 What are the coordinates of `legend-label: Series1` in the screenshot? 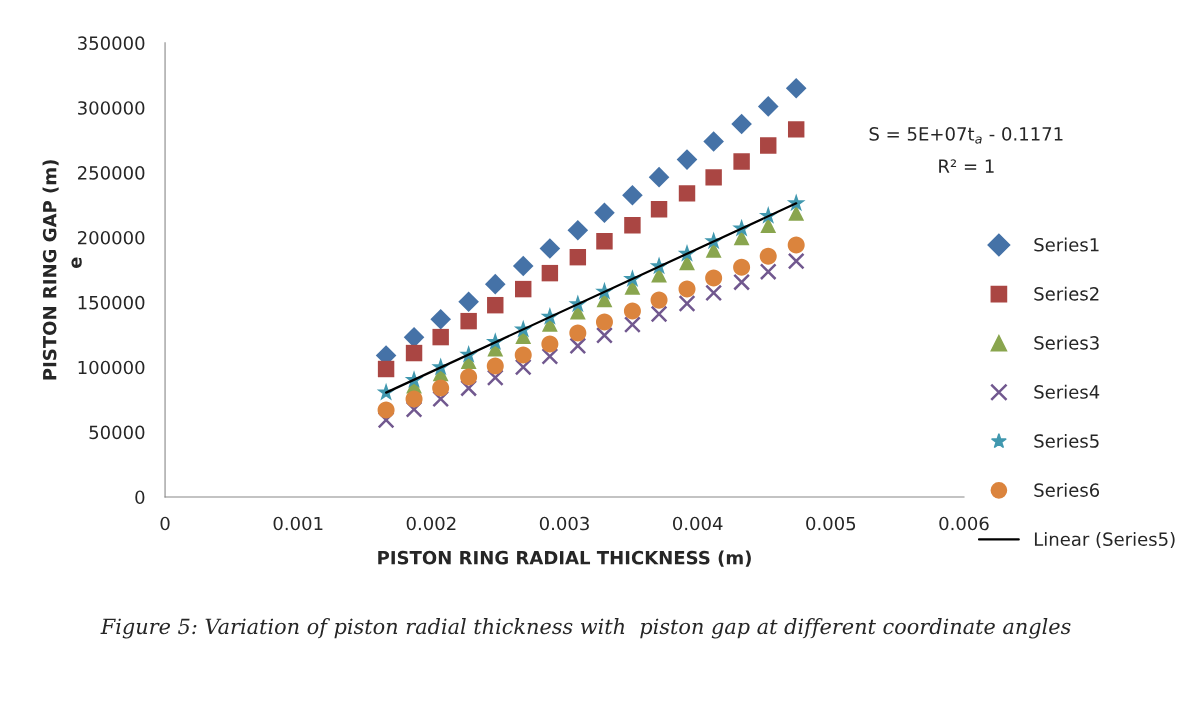 It's located at (1066, 244).